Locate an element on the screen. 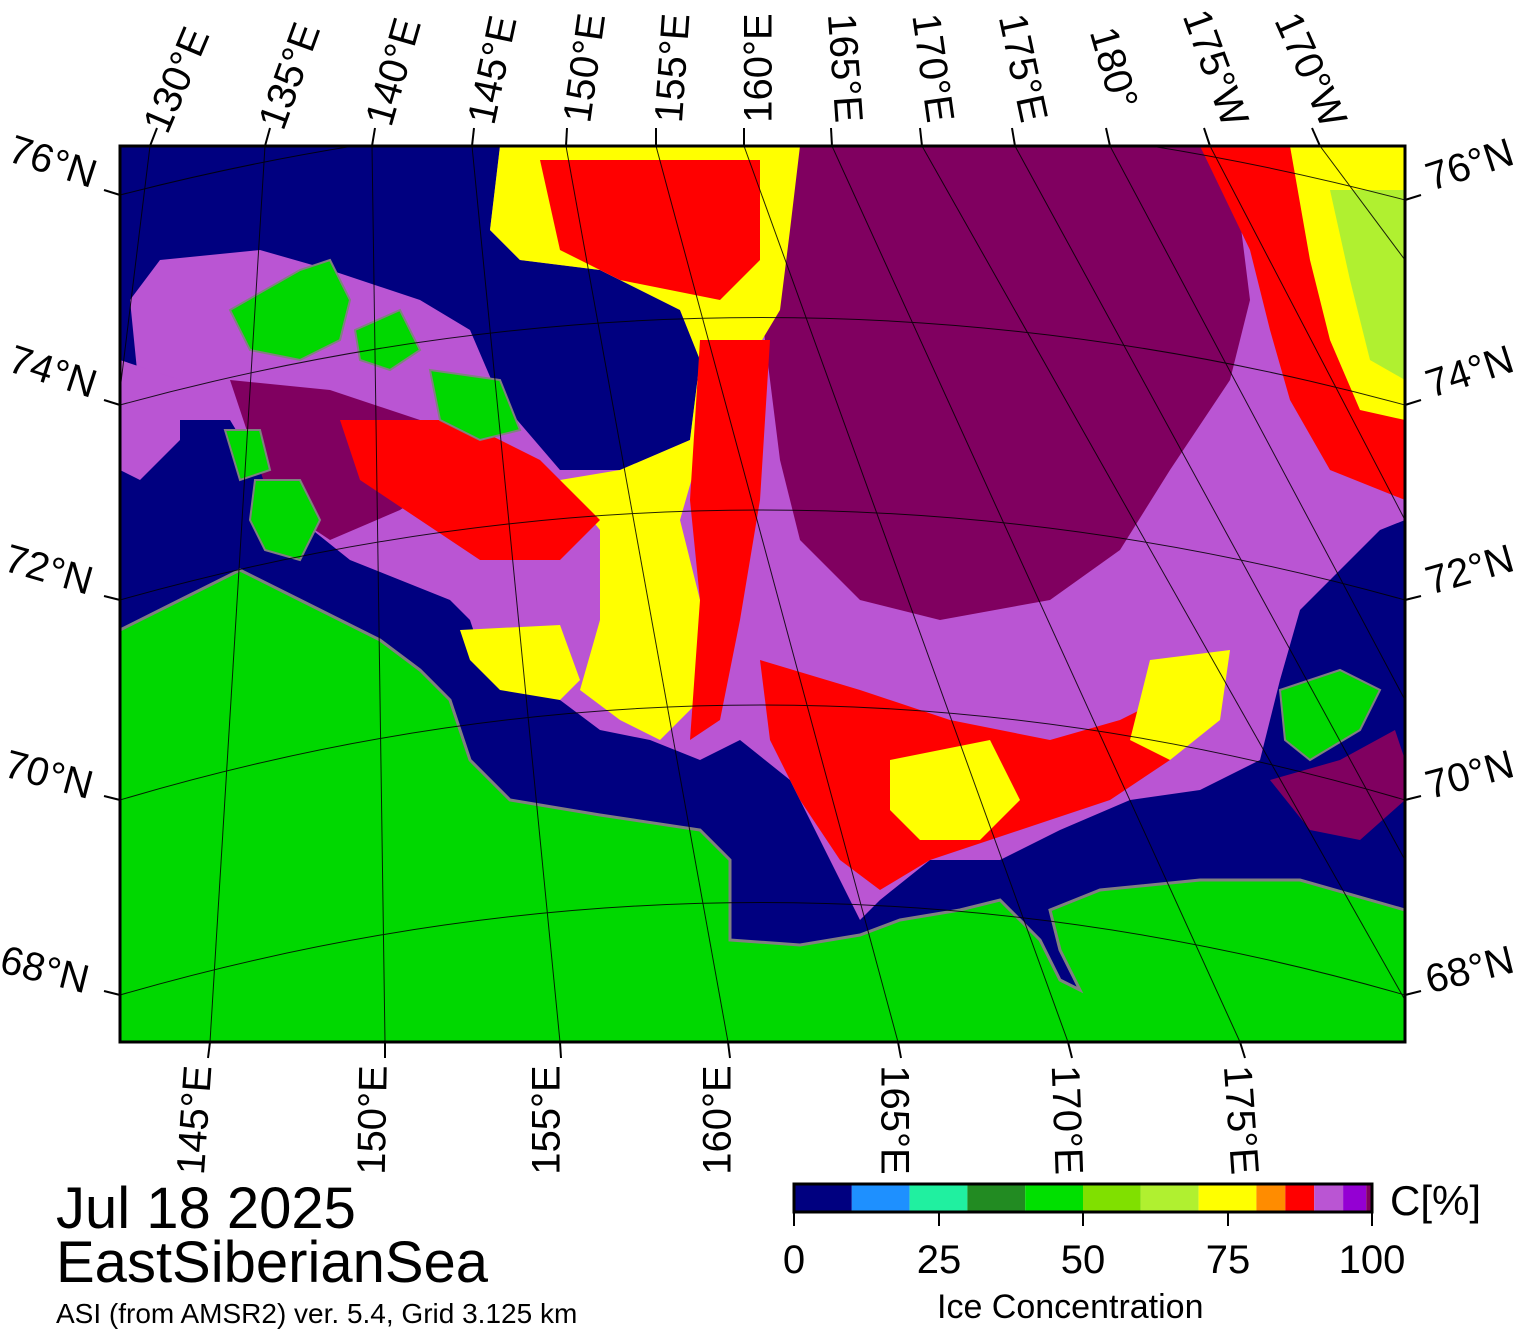  lon-label-bottom: 175°E is located at coordinates (1240, 1120).